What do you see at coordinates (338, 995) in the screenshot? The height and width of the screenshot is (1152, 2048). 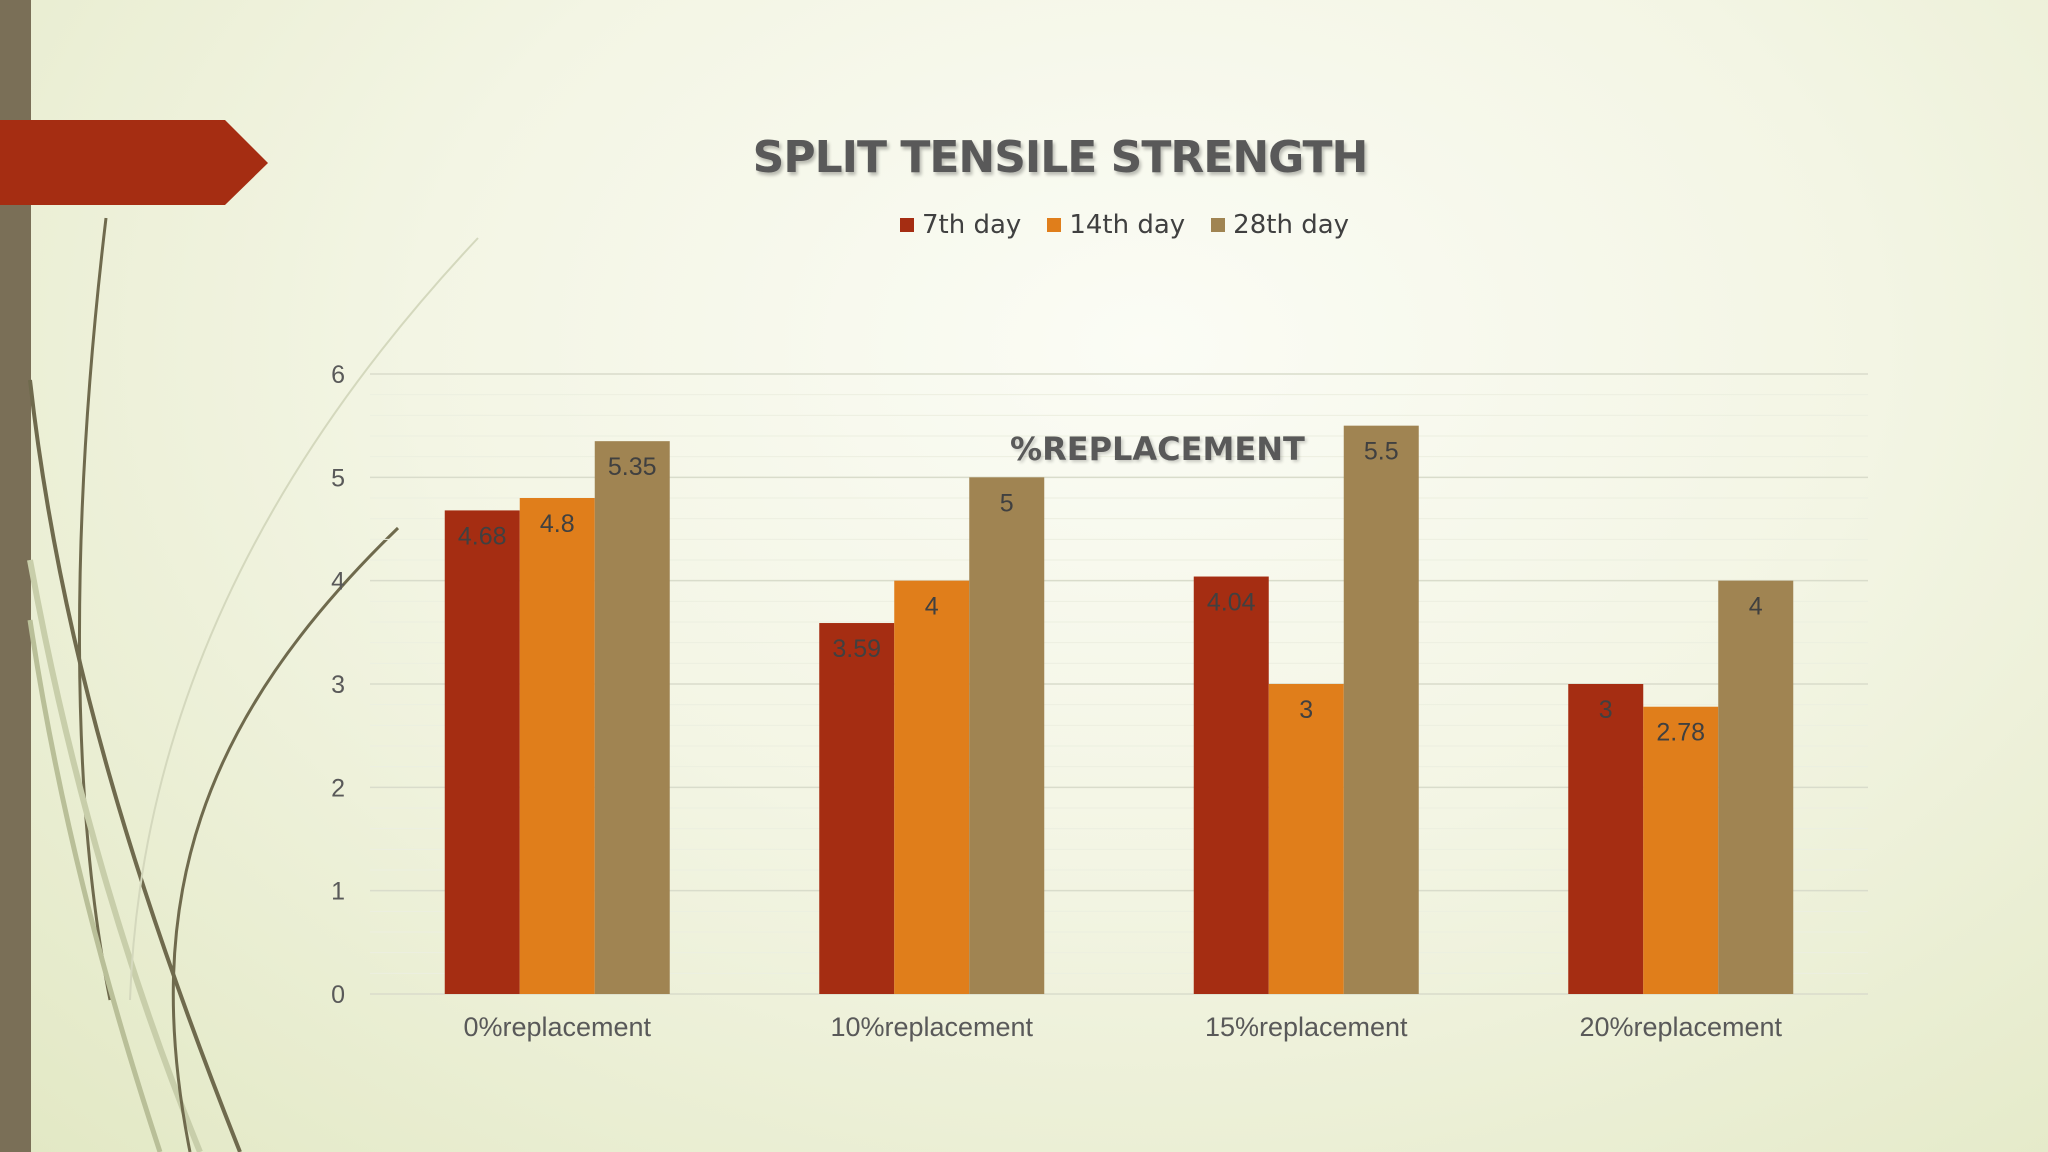 I see `y-tick-label: 0` at bounding box center [338, 995].